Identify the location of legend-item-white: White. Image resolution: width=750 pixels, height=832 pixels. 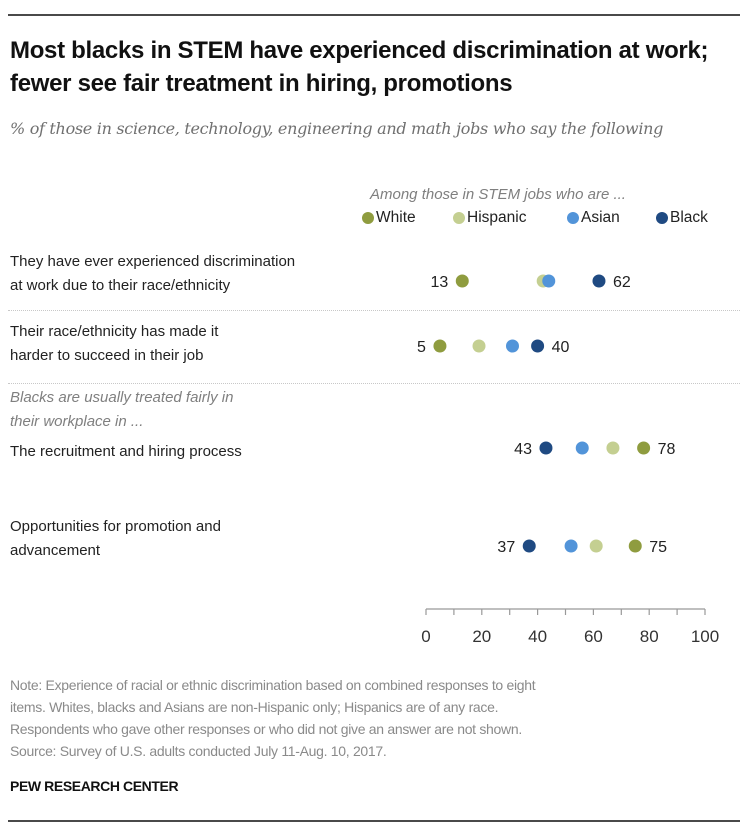
(389, 218).